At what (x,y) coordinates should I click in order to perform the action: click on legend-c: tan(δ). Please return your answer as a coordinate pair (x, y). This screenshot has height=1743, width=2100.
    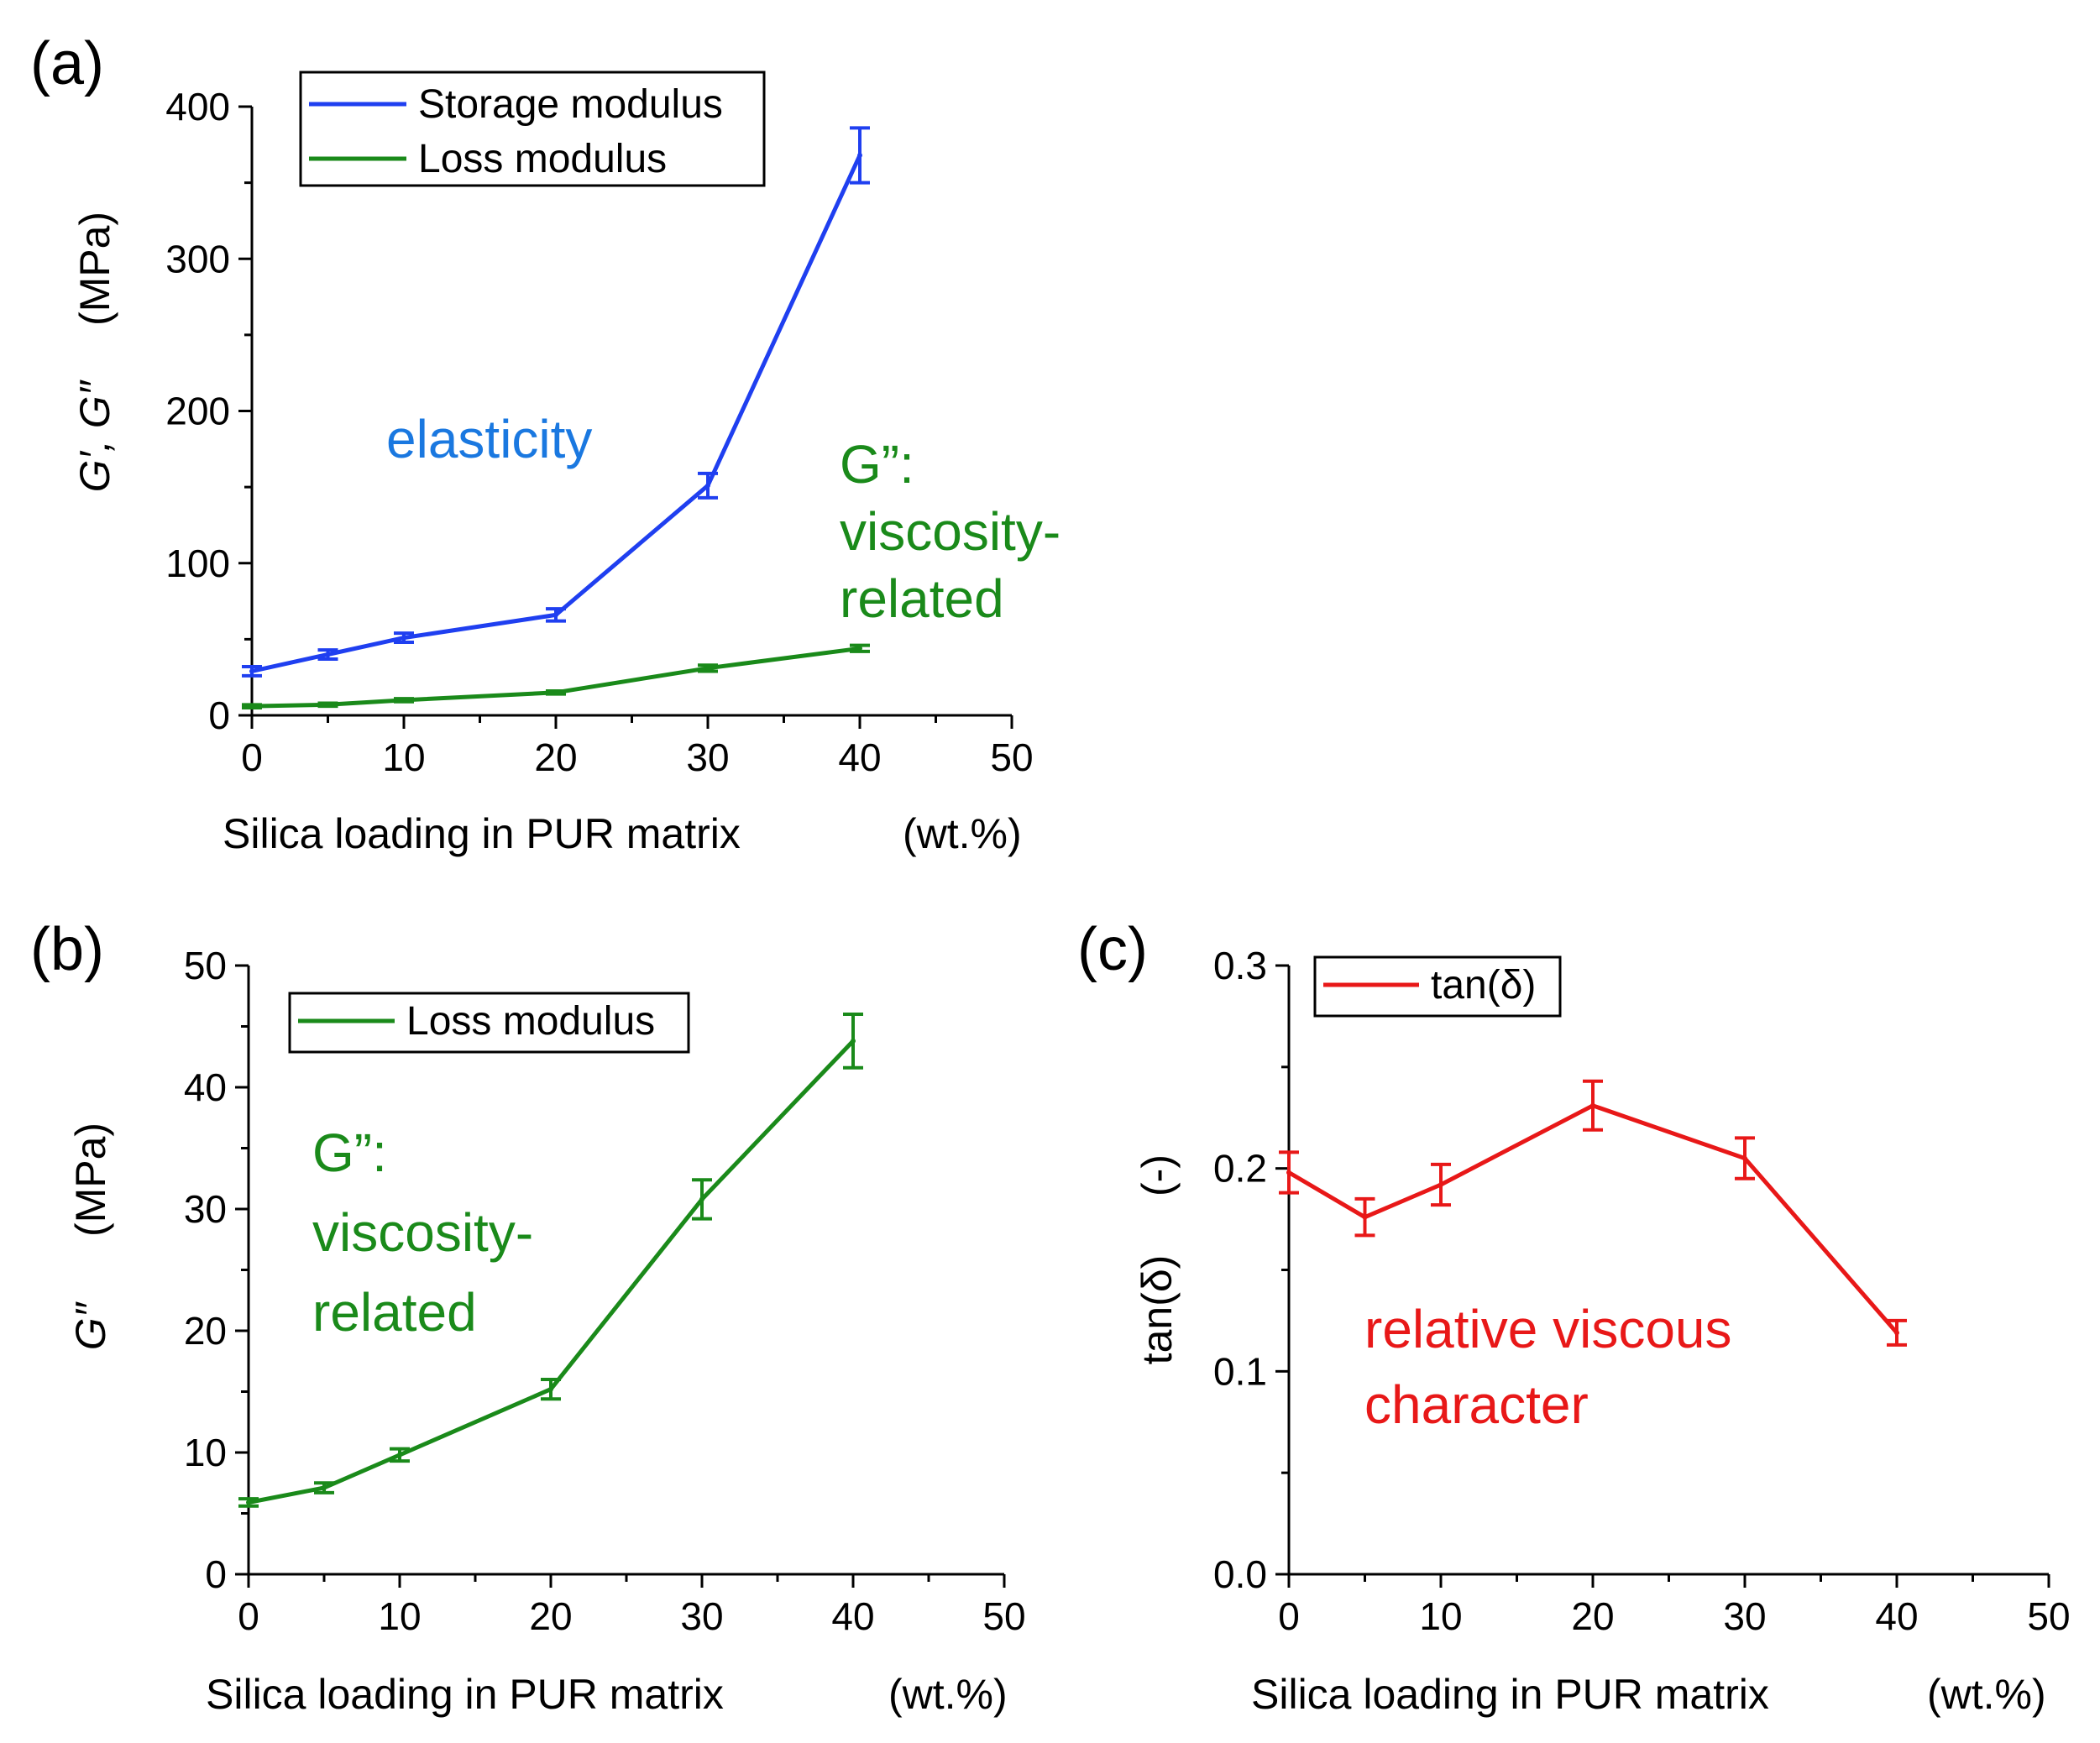
    Looking at the image, I should click on (1438, 987).